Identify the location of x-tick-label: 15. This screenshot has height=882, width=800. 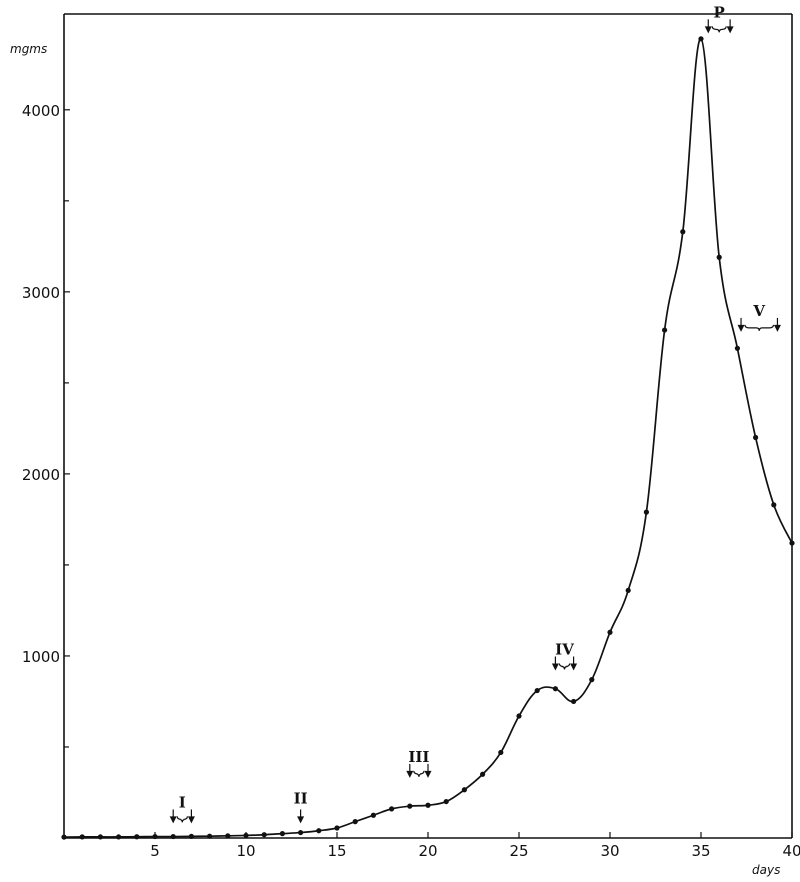
(336, 851).